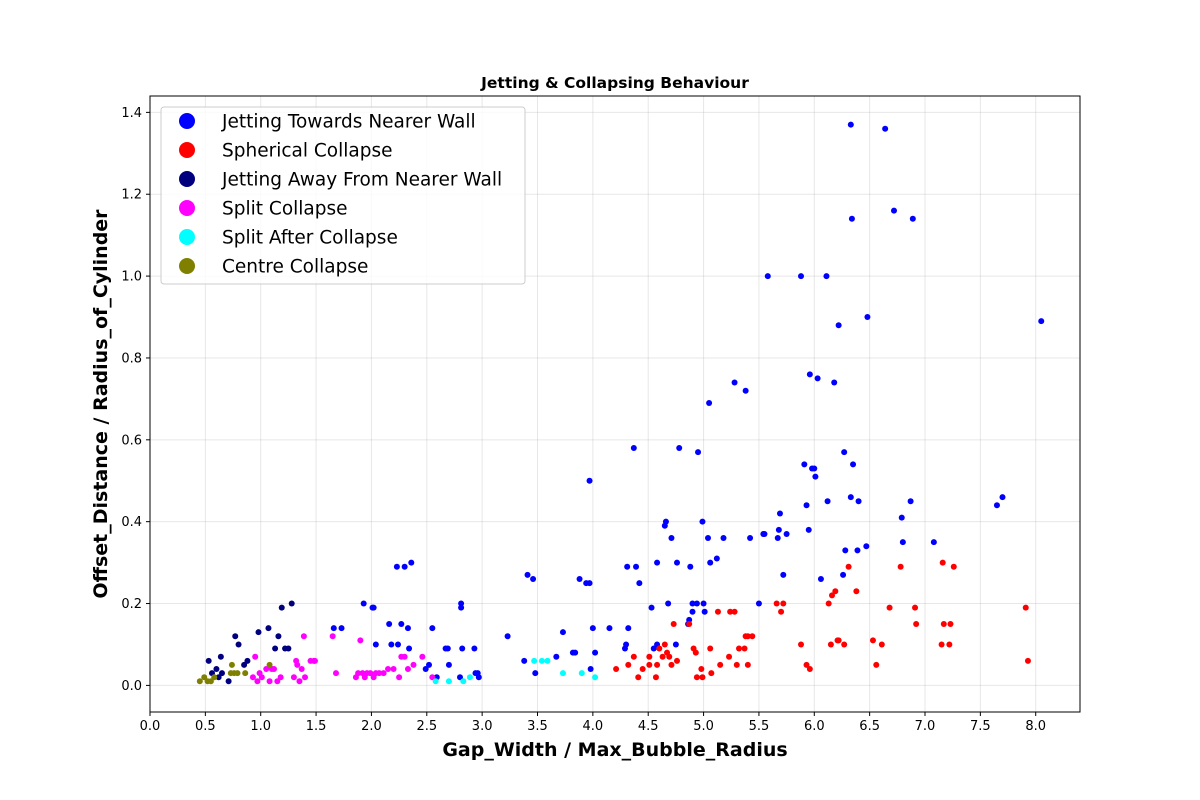 The height and width of the screenshot is (800, 1200). What do you see at coordinates (593, 726) in the screenshot?
I see `x-tick-label: 4.0` at bounding box center [593, 726].